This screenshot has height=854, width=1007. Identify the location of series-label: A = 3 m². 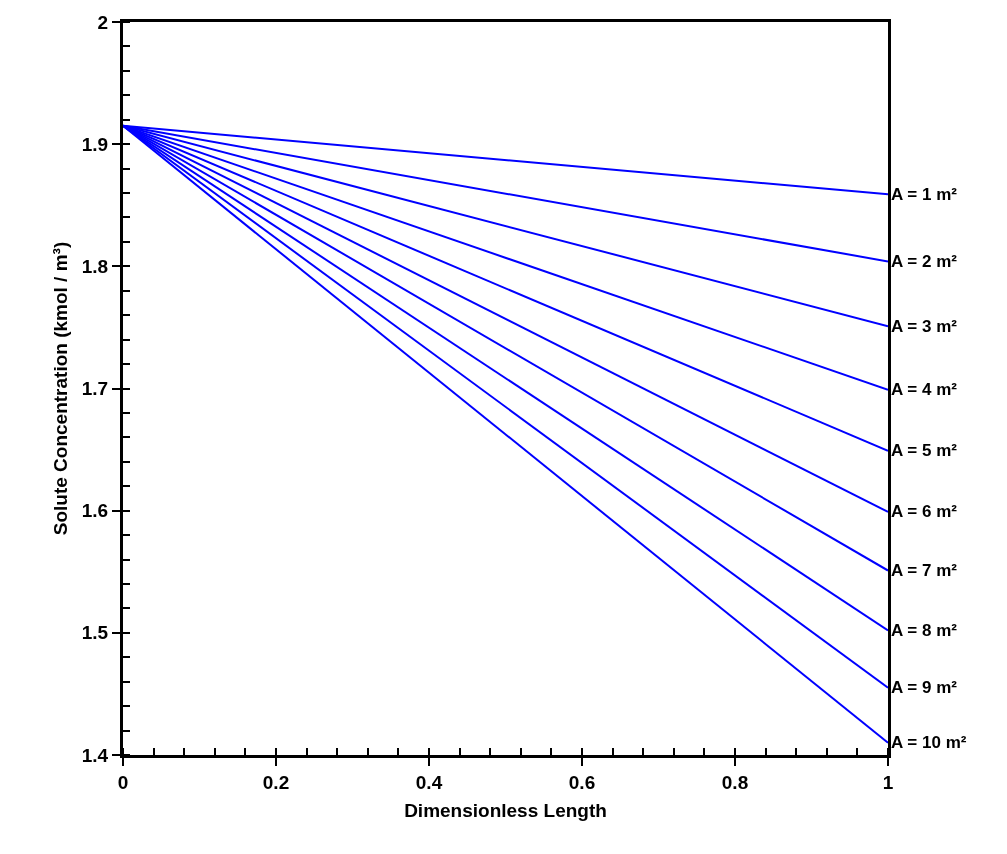
(924, 326).